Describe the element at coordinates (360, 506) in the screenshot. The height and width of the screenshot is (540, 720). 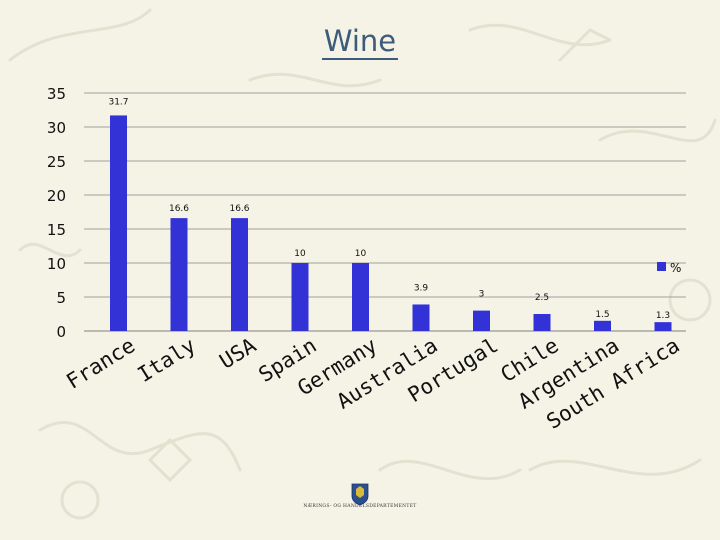
I see `ministry-name: NÆRINGS- OG HANDELSDEPARTEMENTET` at that location.